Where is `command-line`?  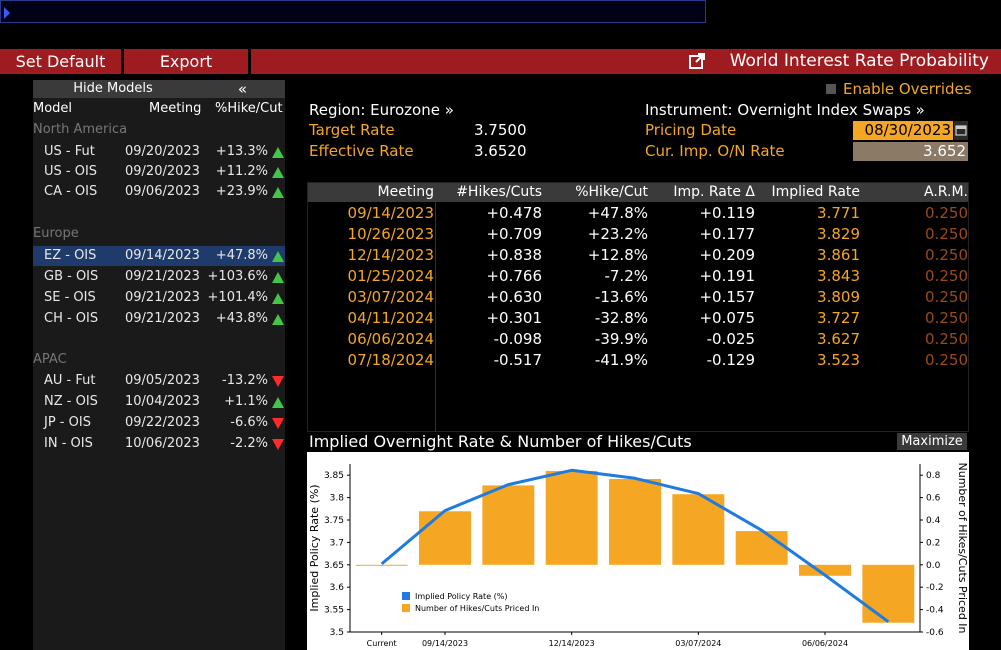 command-line is located at coordinates (353, 11).